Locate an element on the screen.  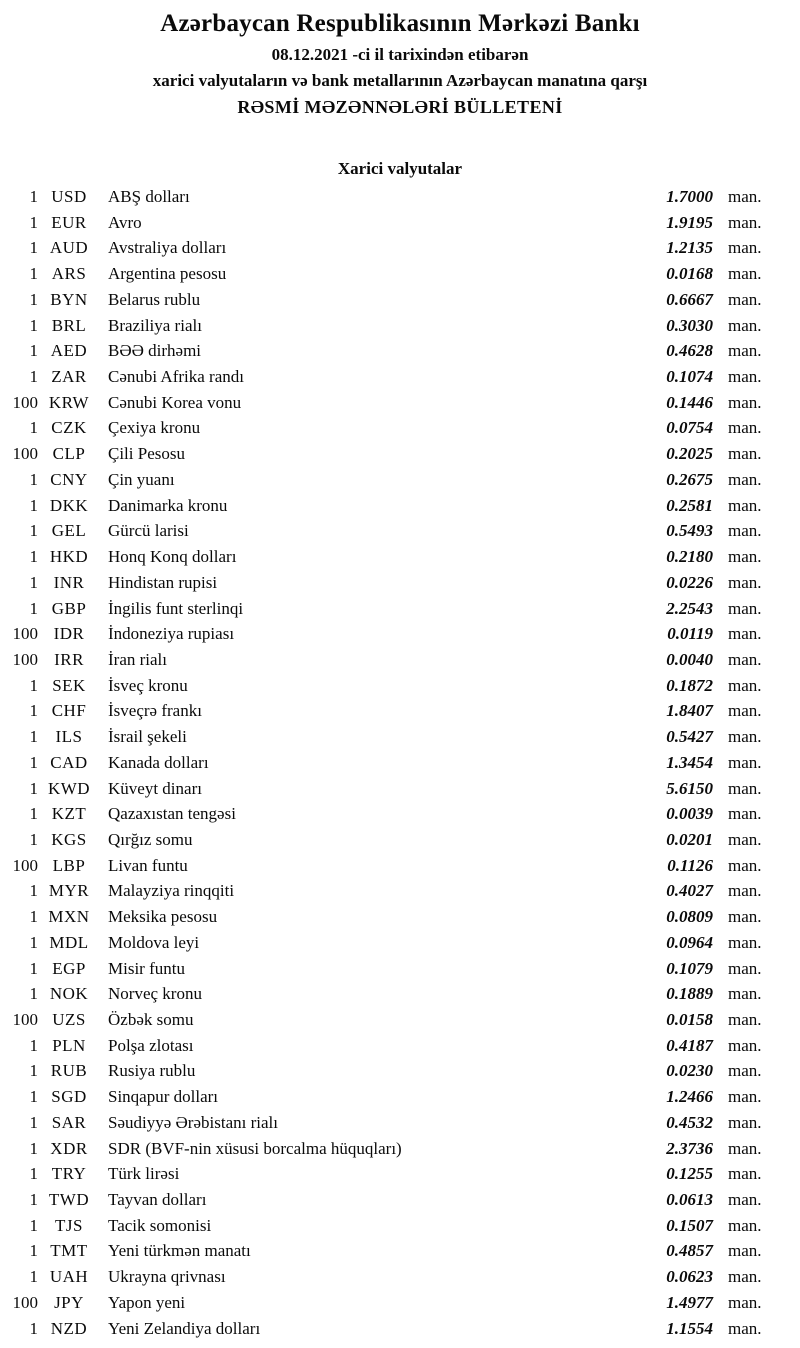
rate-value: 0.0201 is located at coordinates (689, 839).